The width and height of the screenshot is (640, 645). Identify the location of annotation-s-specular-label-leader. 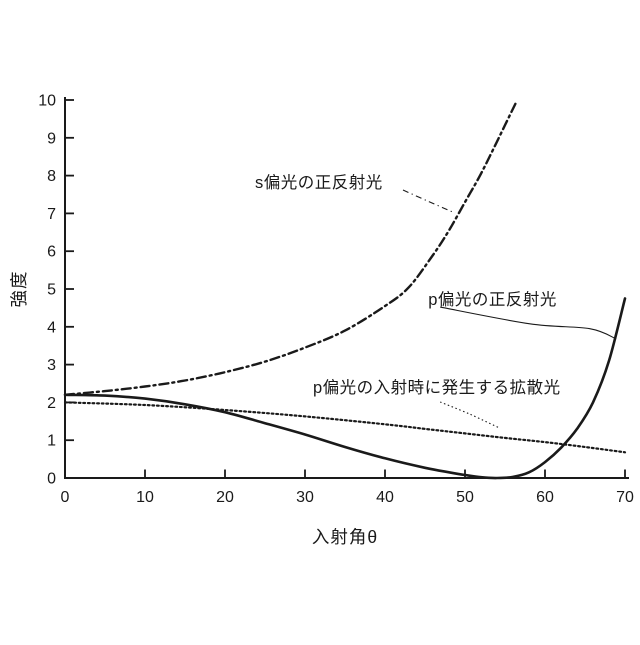
(429, 201).